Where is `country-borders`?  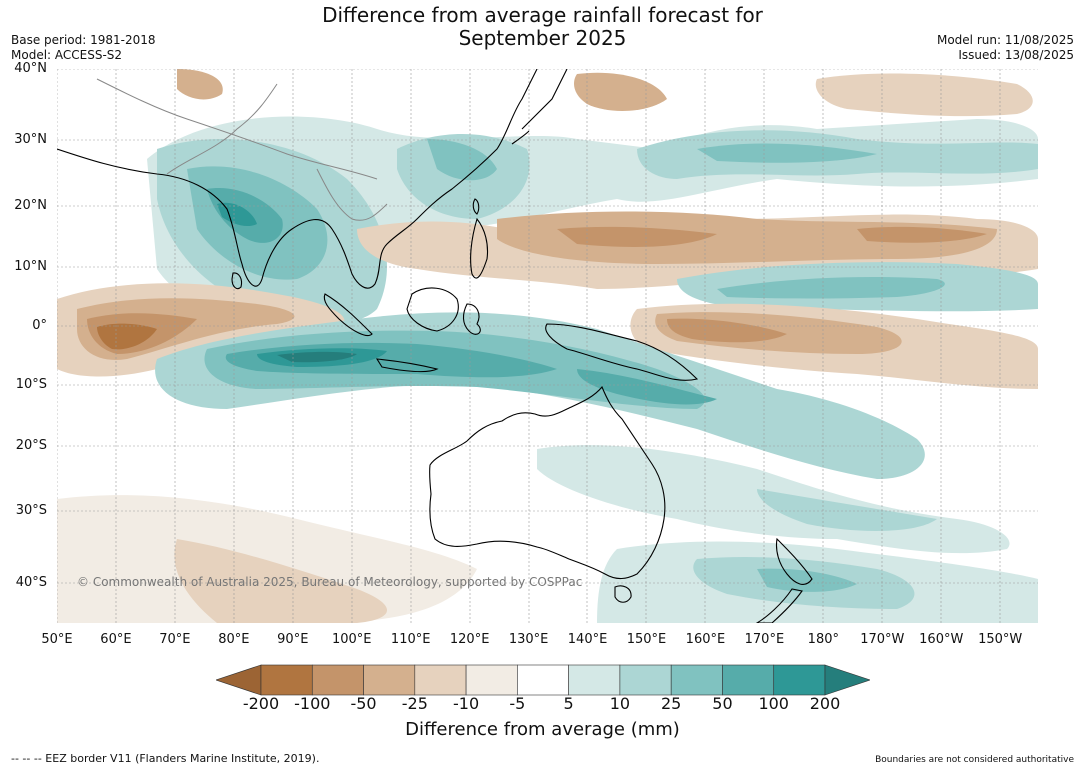
country-borders is located at coordinates (242, 149).